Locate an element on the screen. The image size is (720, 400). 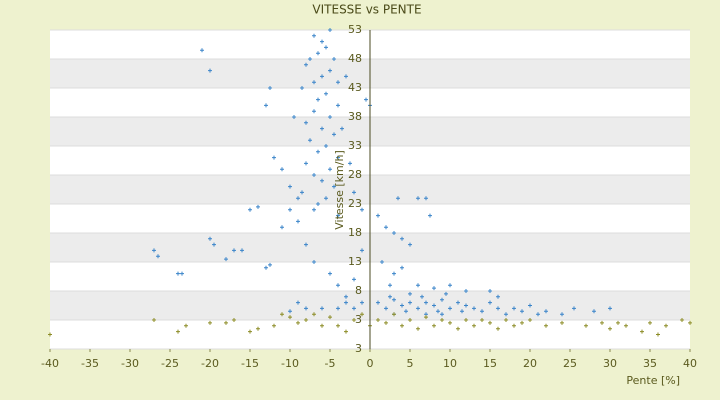
y-tick-label: 38 is located at coordinates (355, 116).